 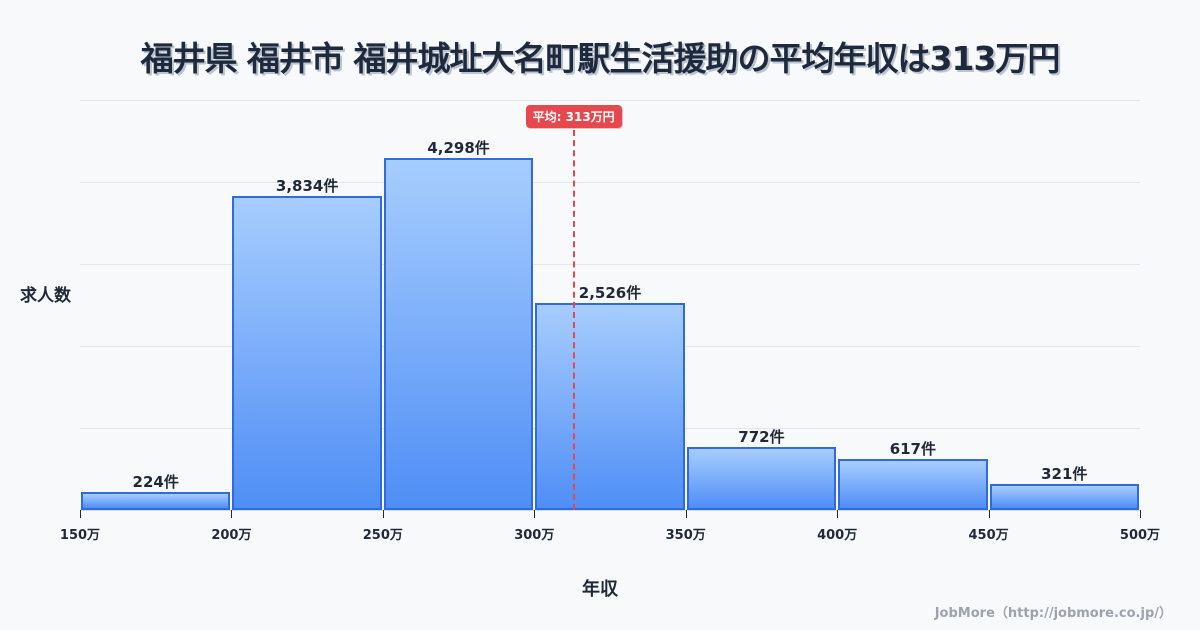 What do you see at coordinates (573, 116) in the screenshot?
I see `mean-badge: 平均: 313万円` at bounding box center [573, 116].